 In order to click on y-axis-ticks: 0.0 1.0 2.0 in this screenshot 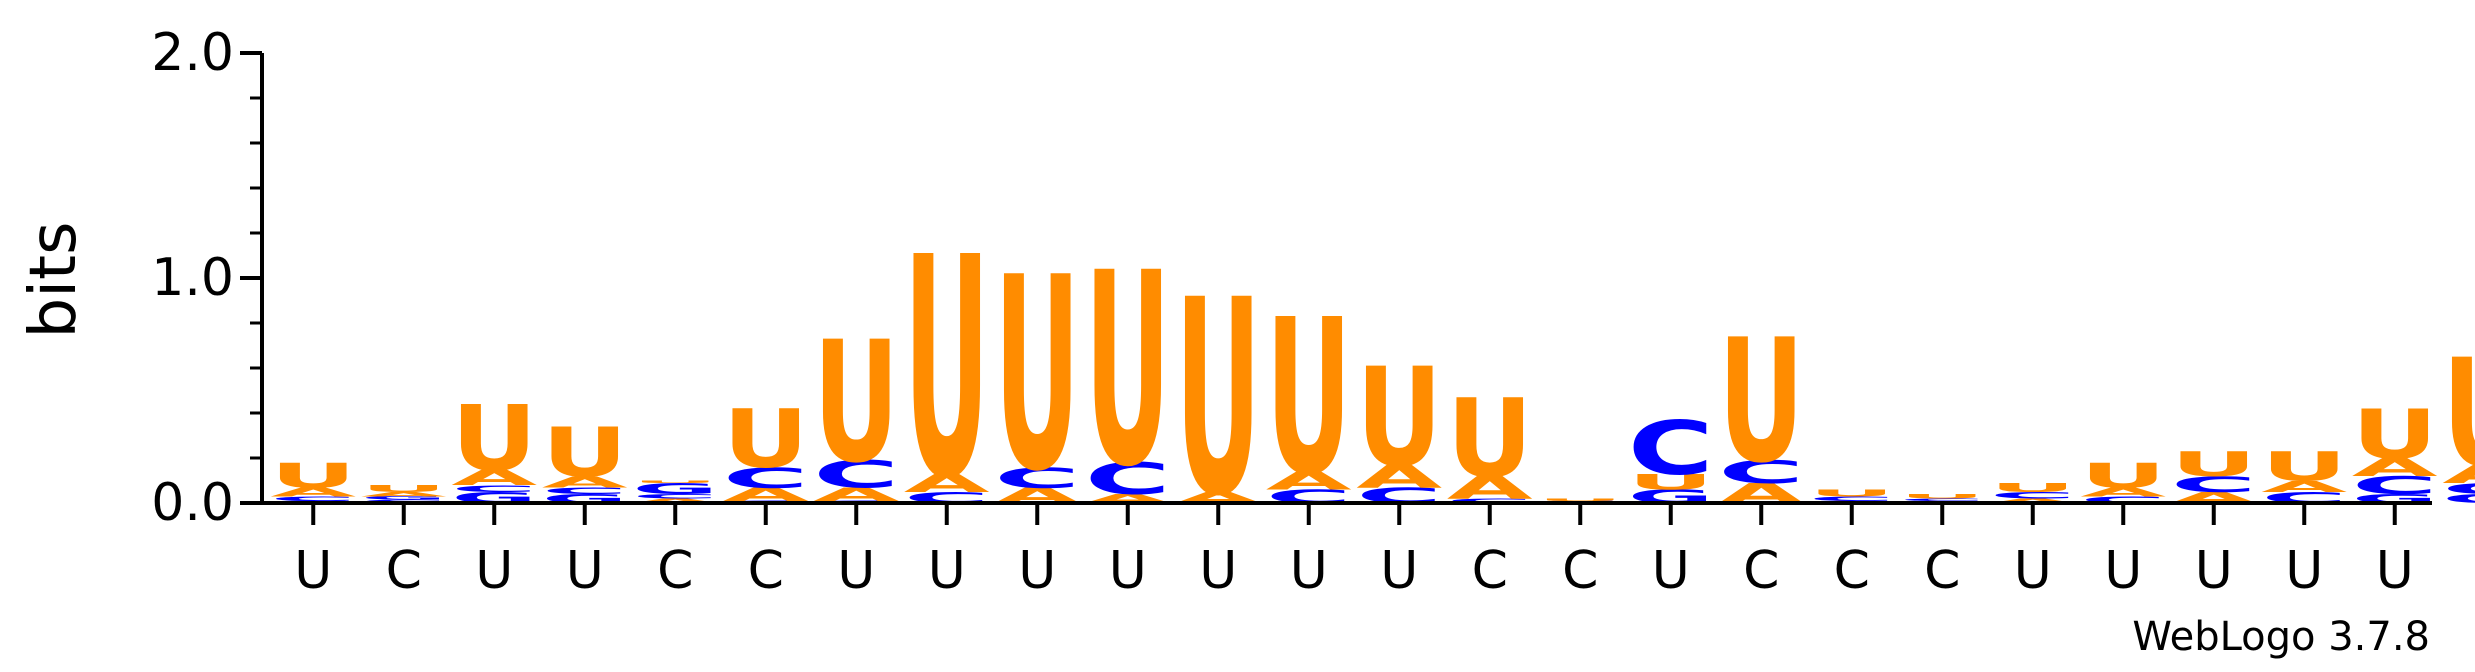, I will do `click(206, 278)`.